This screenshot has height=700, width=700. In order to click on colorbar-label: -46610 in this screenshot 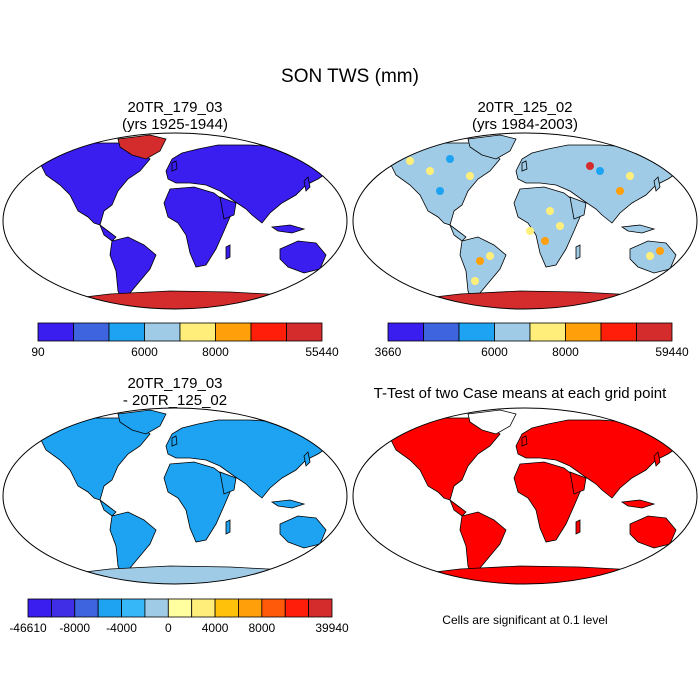, I will do `click(28, 628)`.